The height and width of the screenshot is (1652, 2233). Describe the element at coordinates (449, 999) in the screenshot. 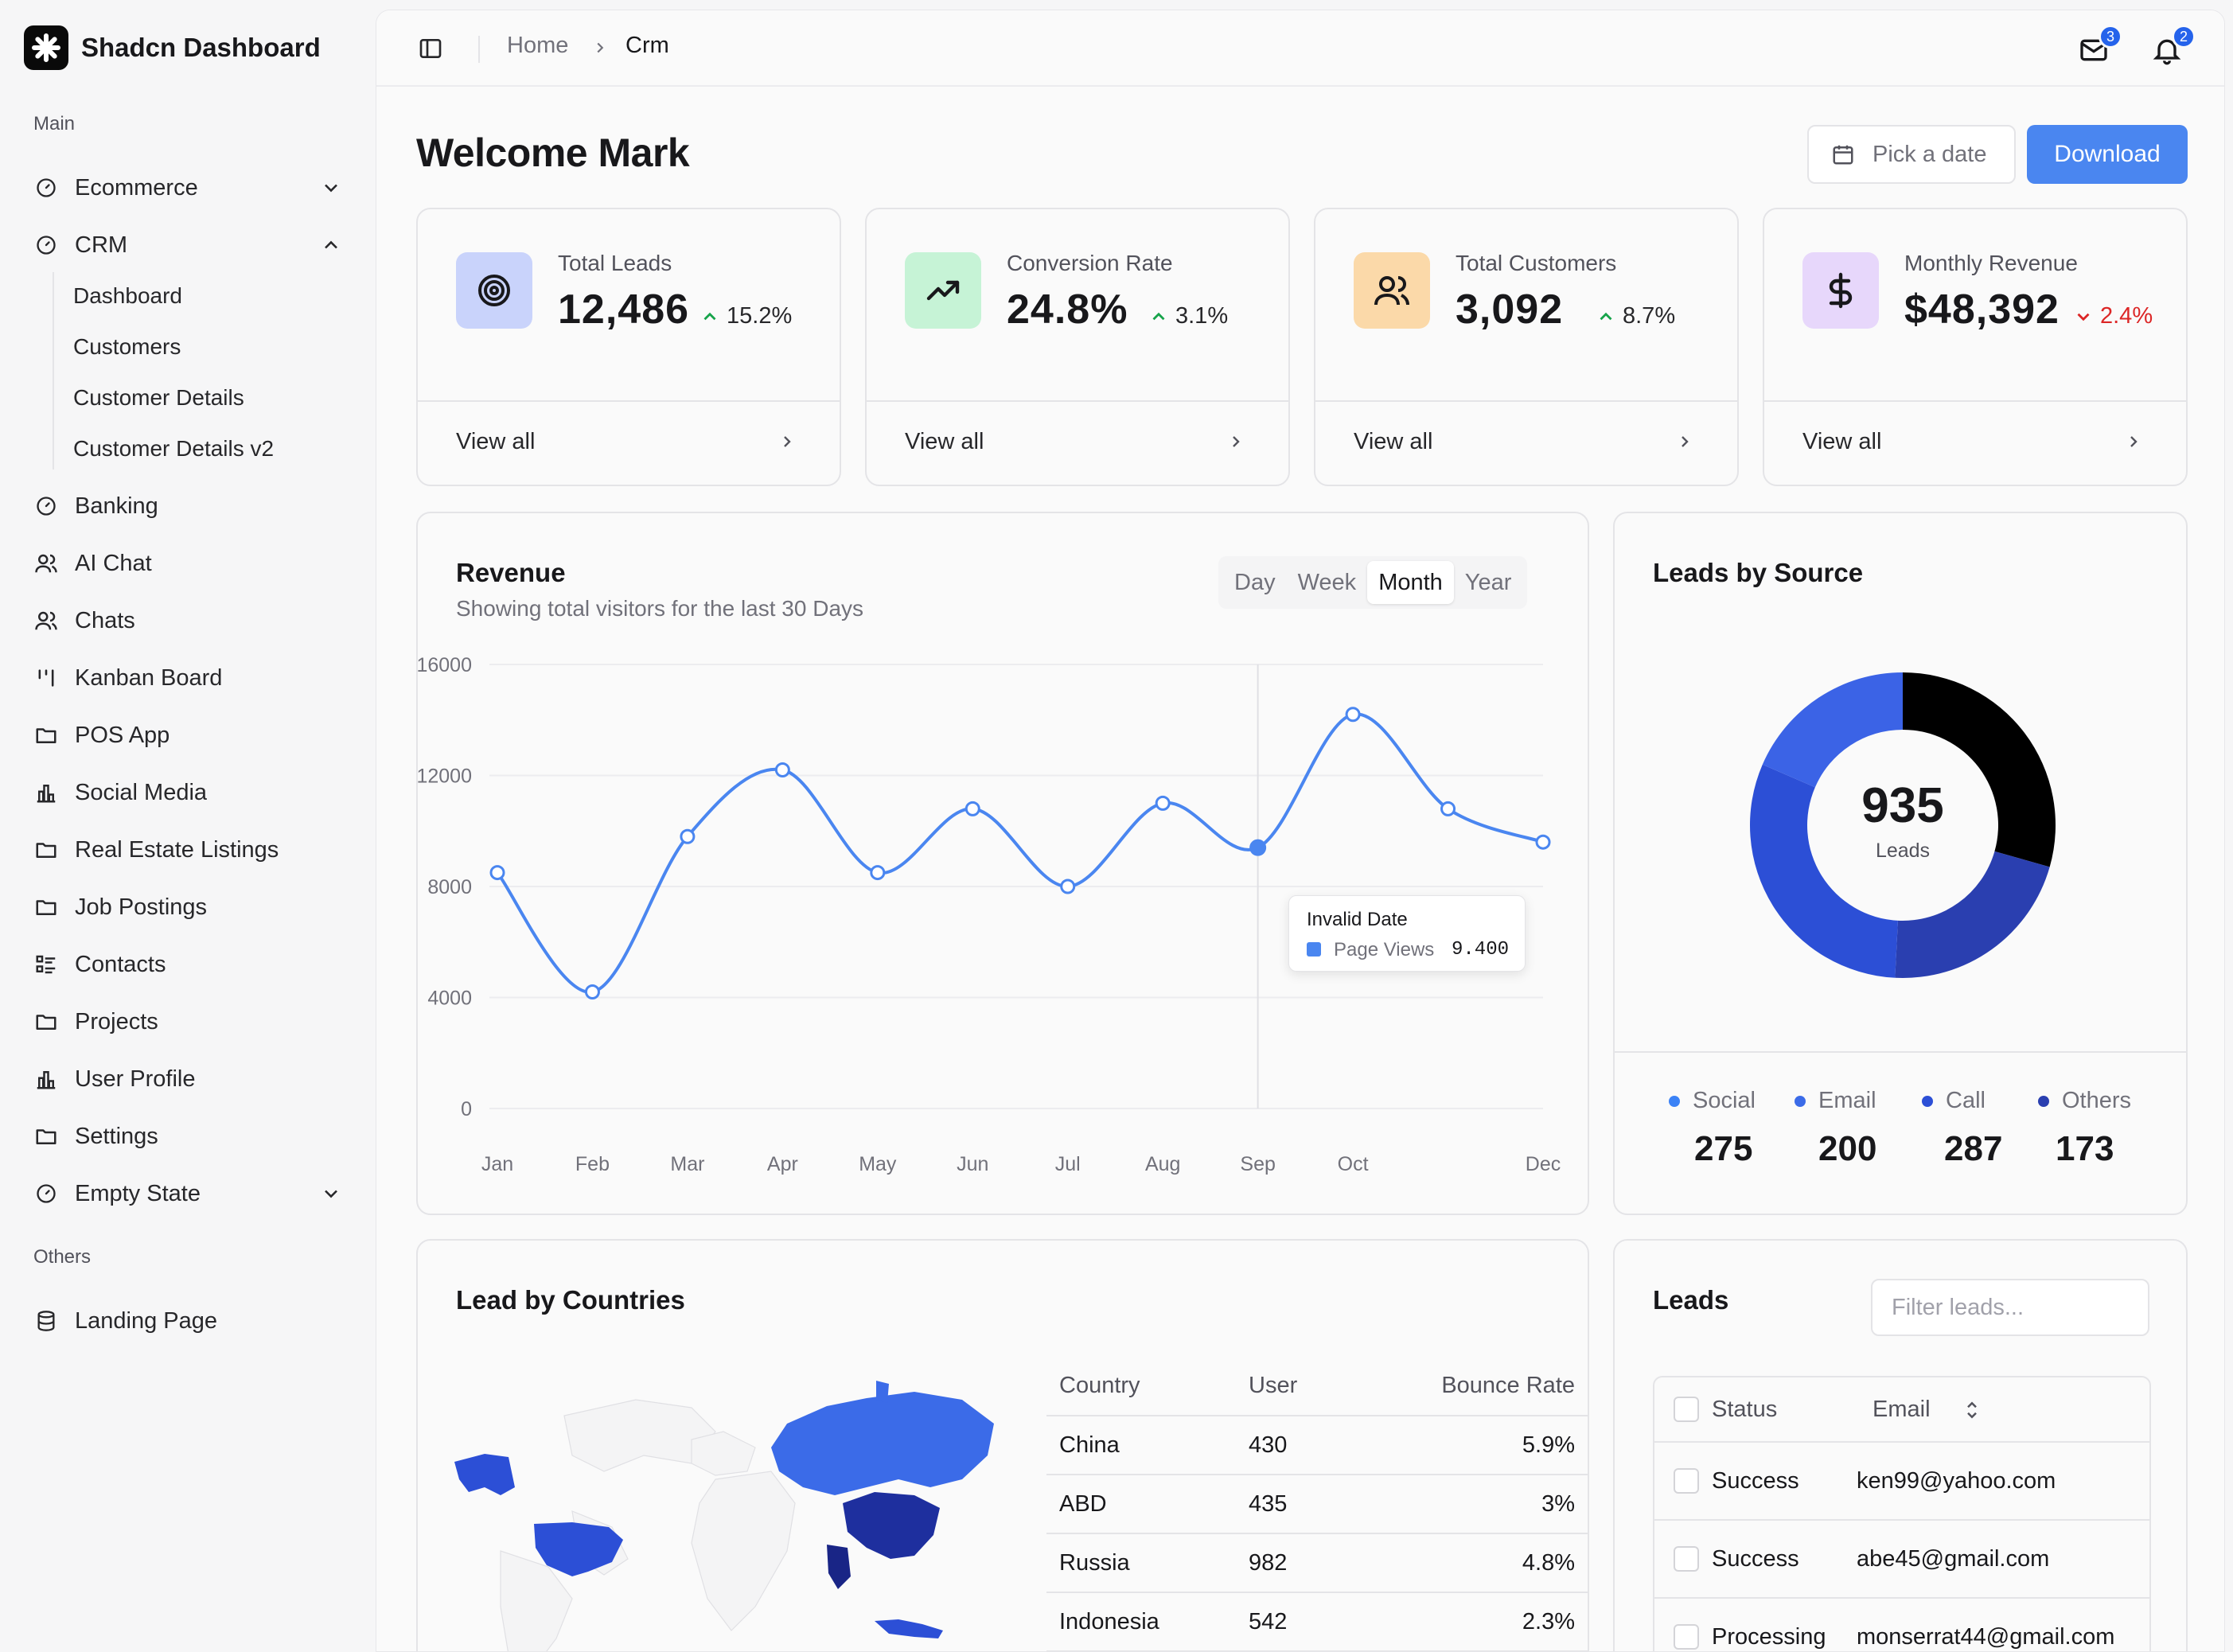

I see `y-tick-label: 4000` at that location.